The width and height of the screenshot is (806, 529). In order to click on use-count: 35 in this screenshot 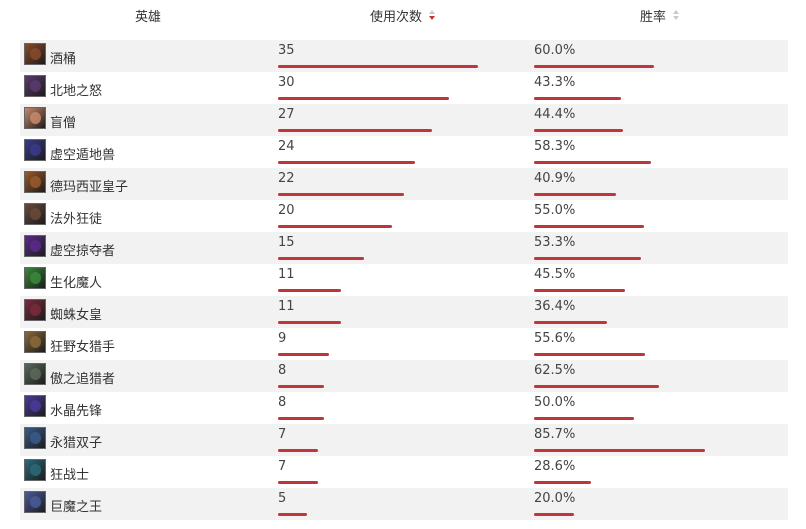, I will do `click(286, 50)`.